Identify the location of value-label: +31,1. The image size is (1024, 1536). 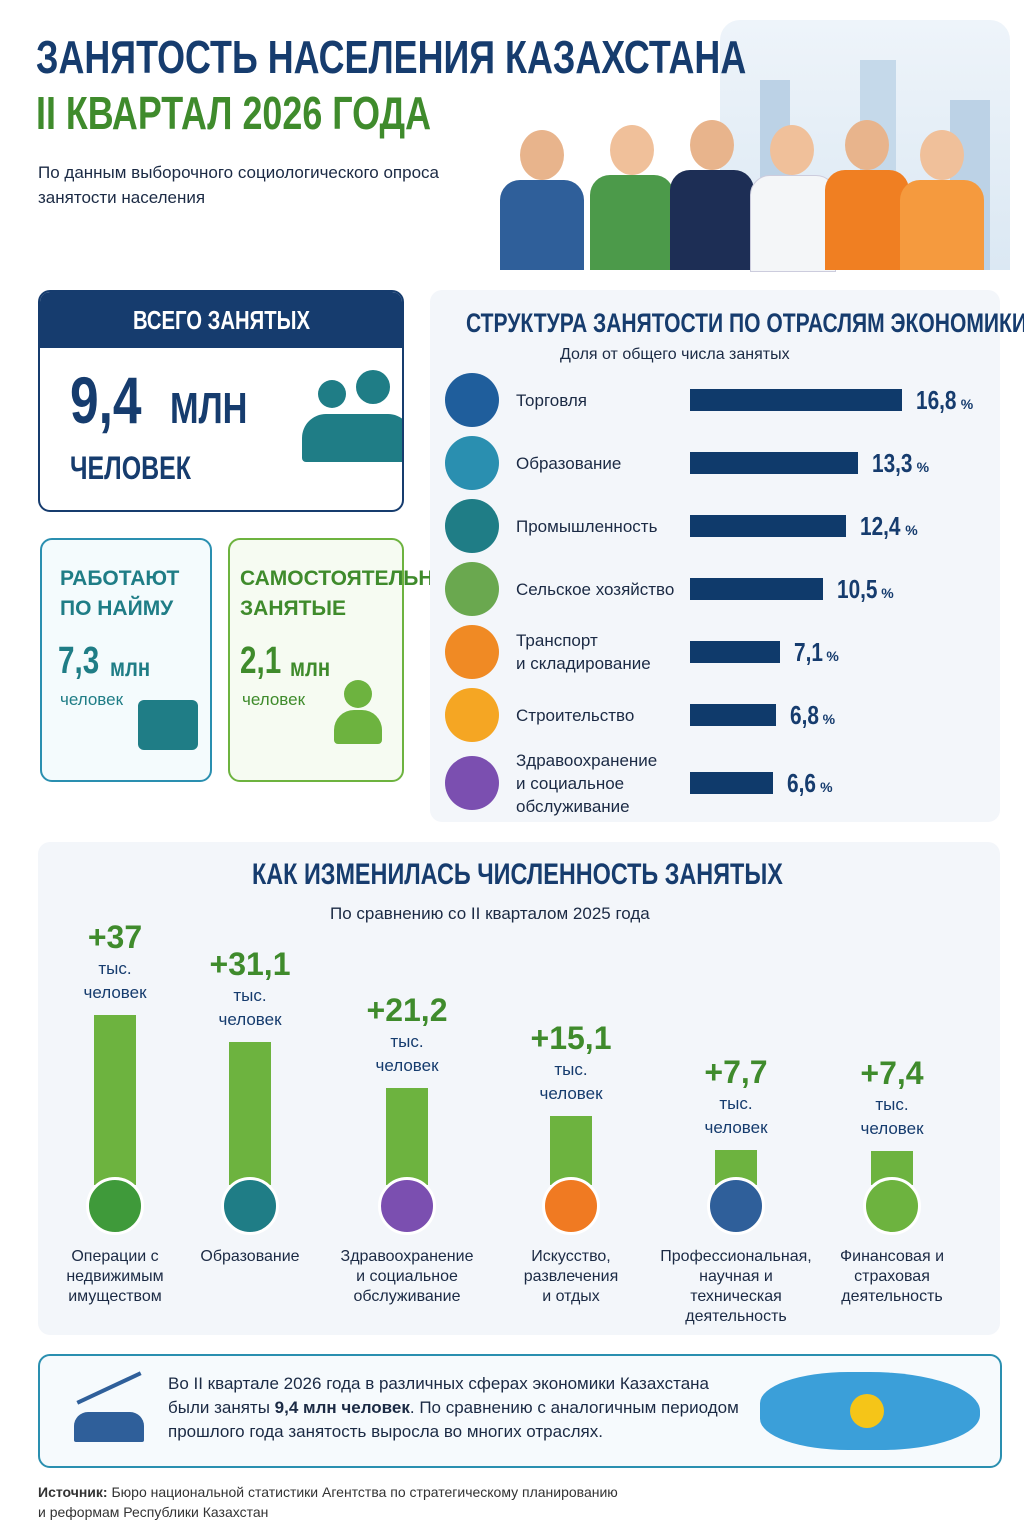
(250, 964).